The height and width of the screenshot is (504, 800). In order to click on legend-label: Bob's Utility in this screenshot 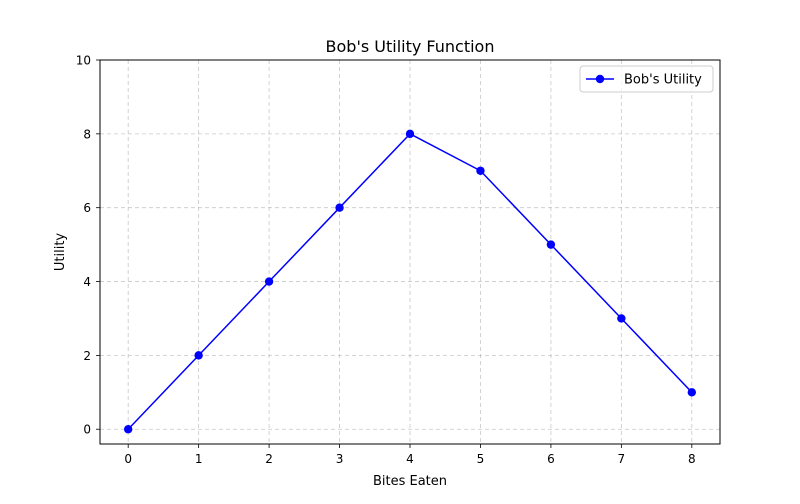, I will do `click(663, 80)`.